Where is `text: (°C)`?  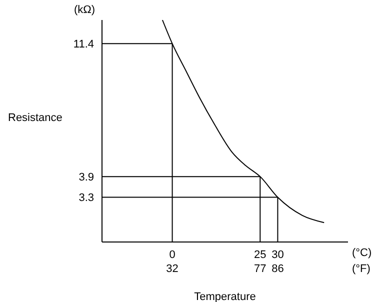
text: (°C) is located at coordinates (362, 253).